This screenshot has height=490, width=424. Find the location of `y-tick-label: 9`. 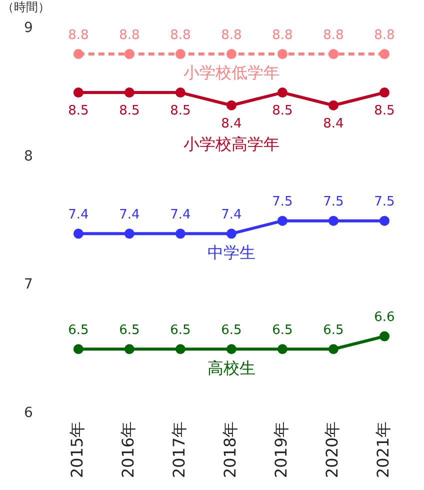

y-tick-label: 9 is located at coordinates (28, 28).